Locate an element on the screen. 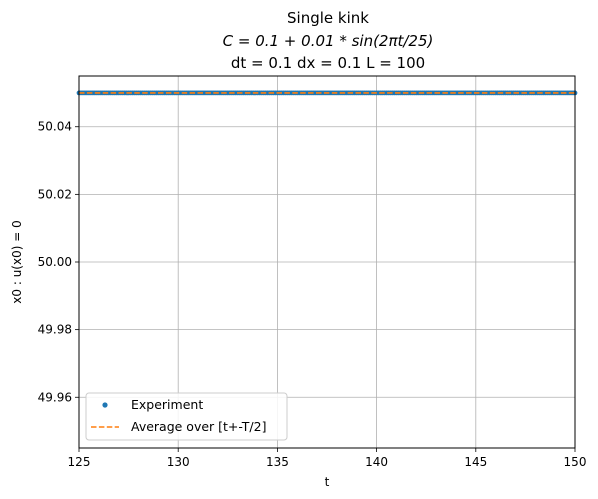 The width and height of the screenshot is (598, 499). legend-label-experiment: Experiment is located at coordinates (167, 404).